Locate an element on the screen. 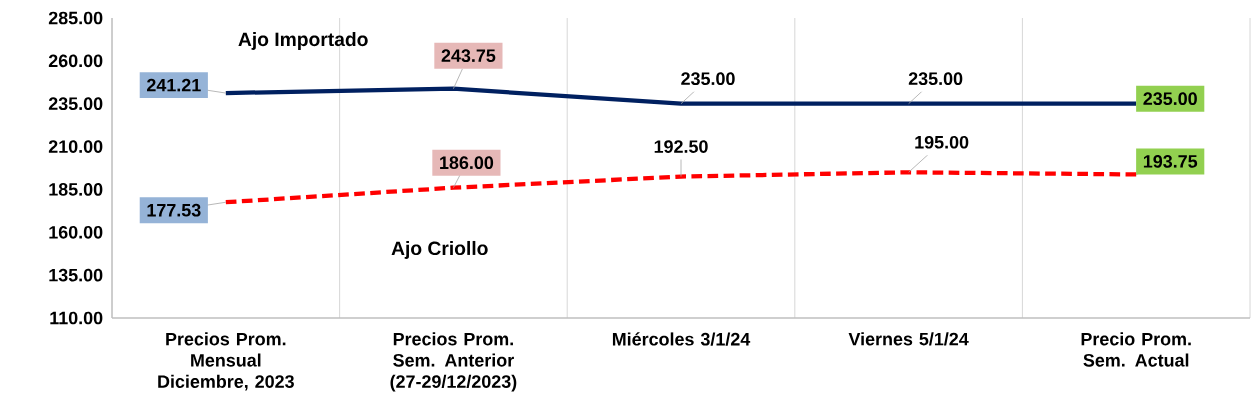 The image size is (1260, 418). data-label: 195.00 is located at coordinates (942, 142).